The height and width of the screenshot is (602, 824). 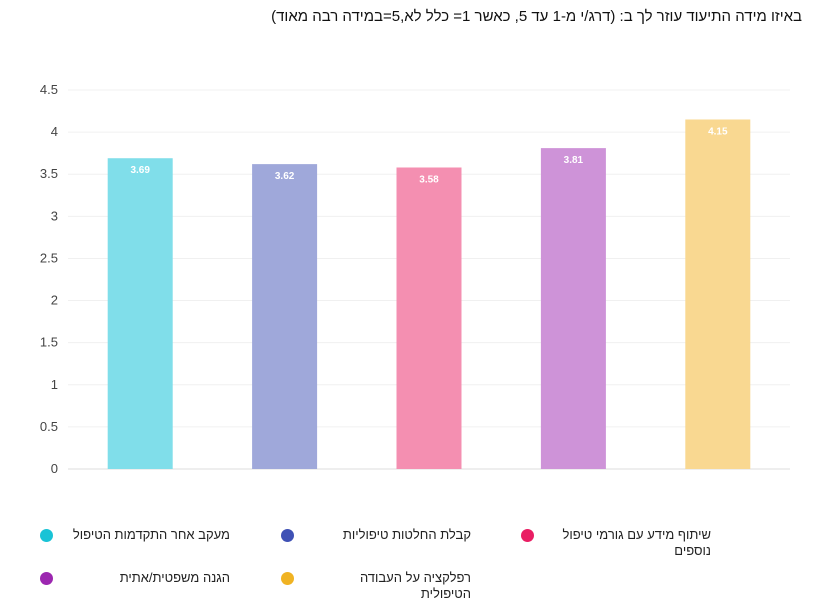 I want to click on legend-item: הגנה משפטית/אתית, so click(x=135, y=578).